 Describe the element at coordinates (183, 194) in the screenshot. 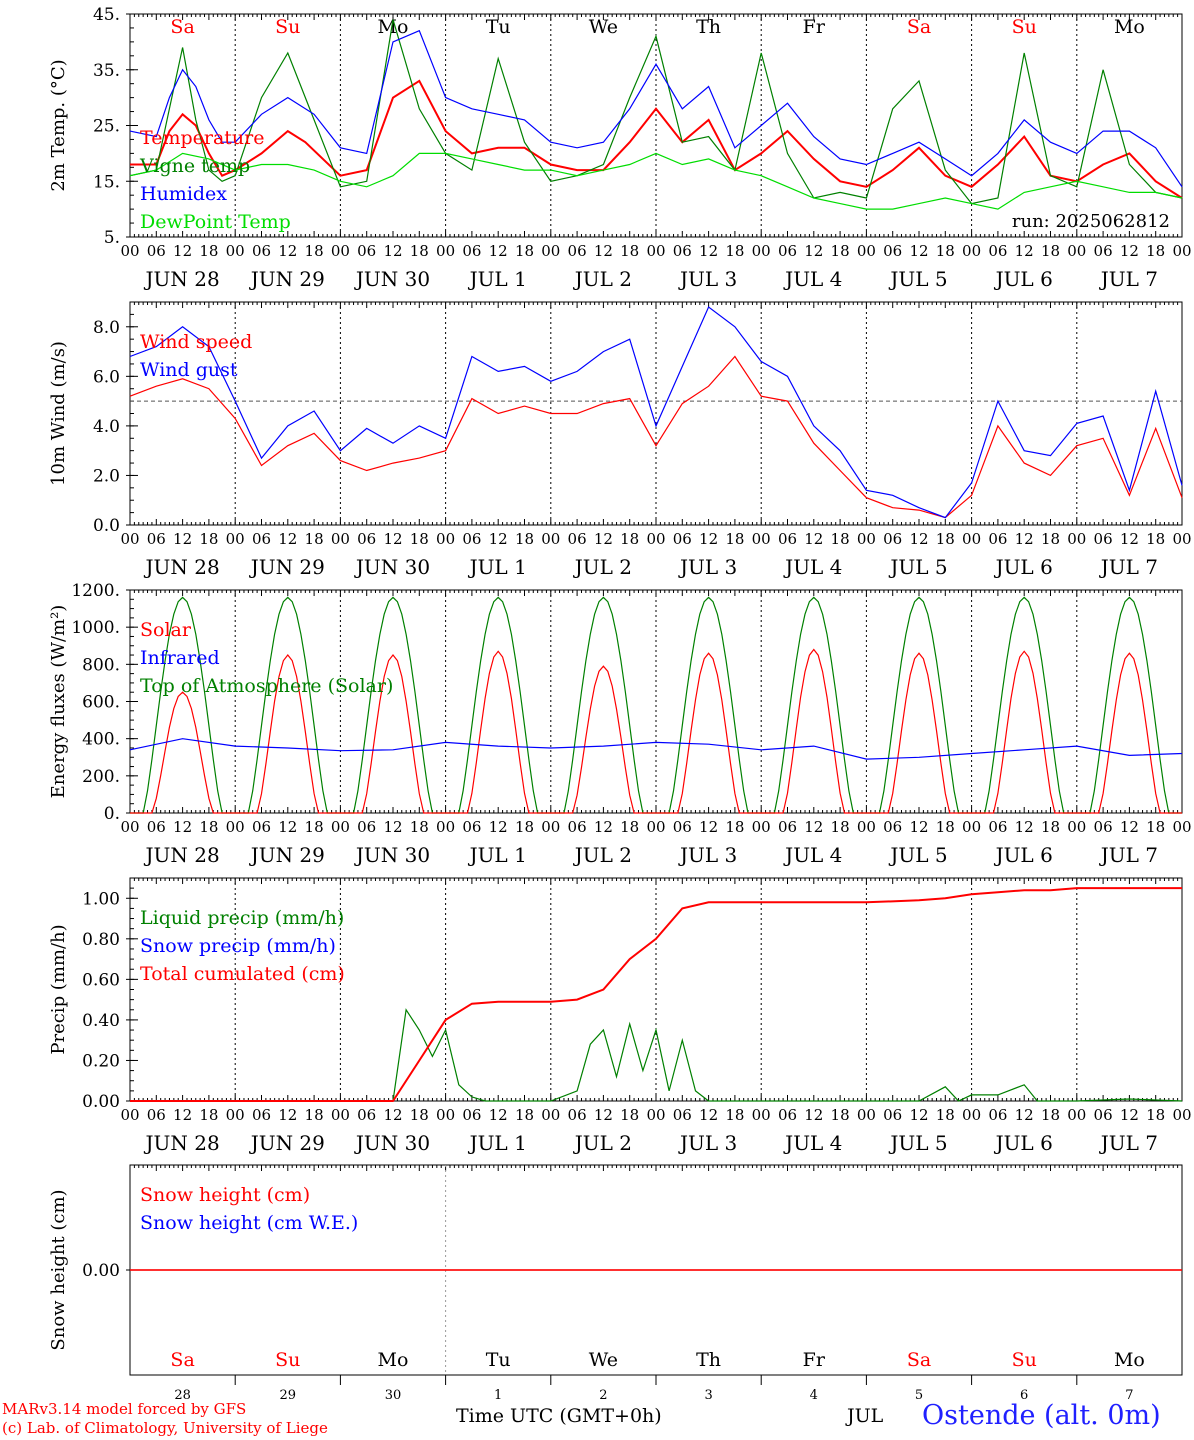

I see `legend-entry: Humidex` at that location.